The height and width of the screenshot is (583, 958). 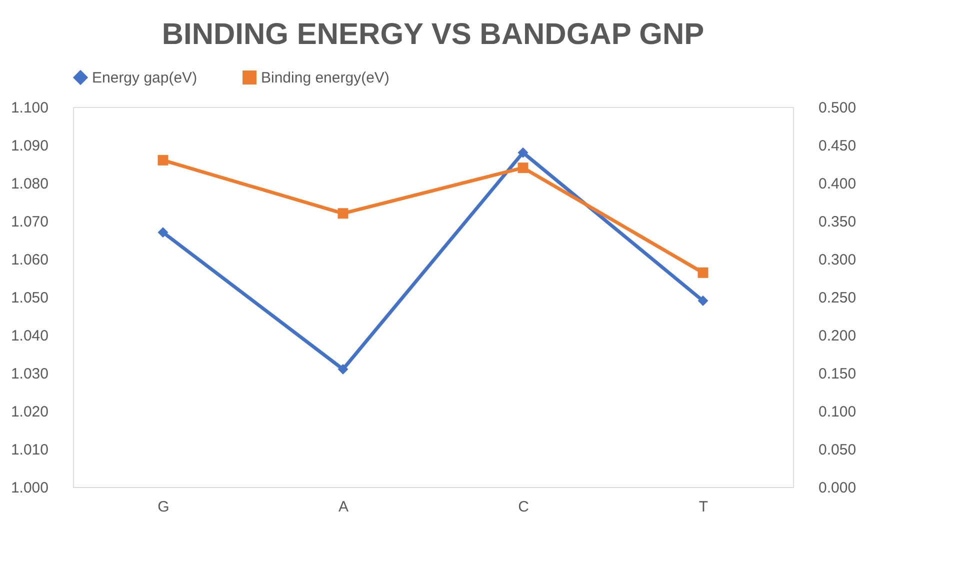 What do you see at coordinates (164, 507) in the screenshot?
I see `x-tick-label: G` at bounding box center [164, 507].